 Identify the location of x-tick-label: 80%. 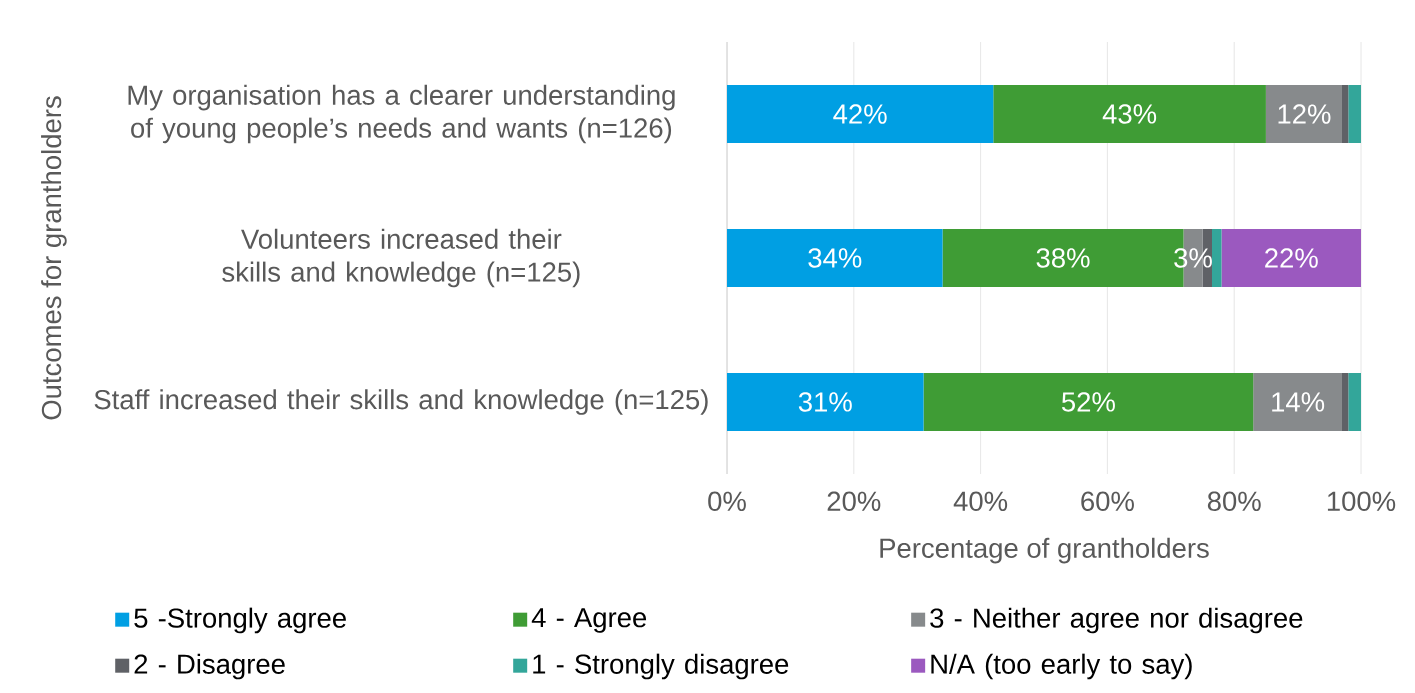
(1234, 501).